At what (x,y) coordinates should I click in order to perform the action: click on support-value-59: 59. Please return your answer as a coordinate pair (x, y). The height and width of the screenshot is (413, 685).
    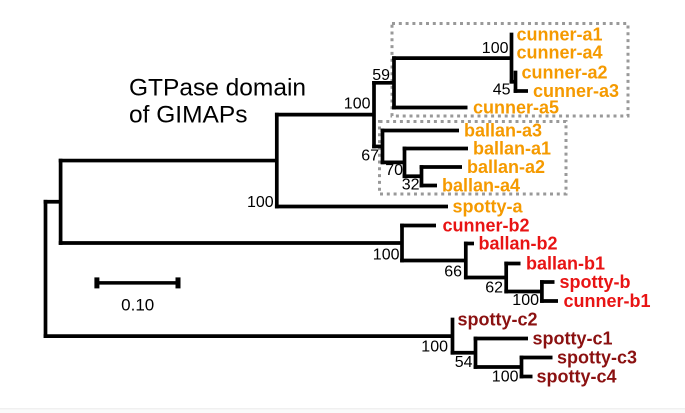
    Looking at the image, I should click on (381, 75).